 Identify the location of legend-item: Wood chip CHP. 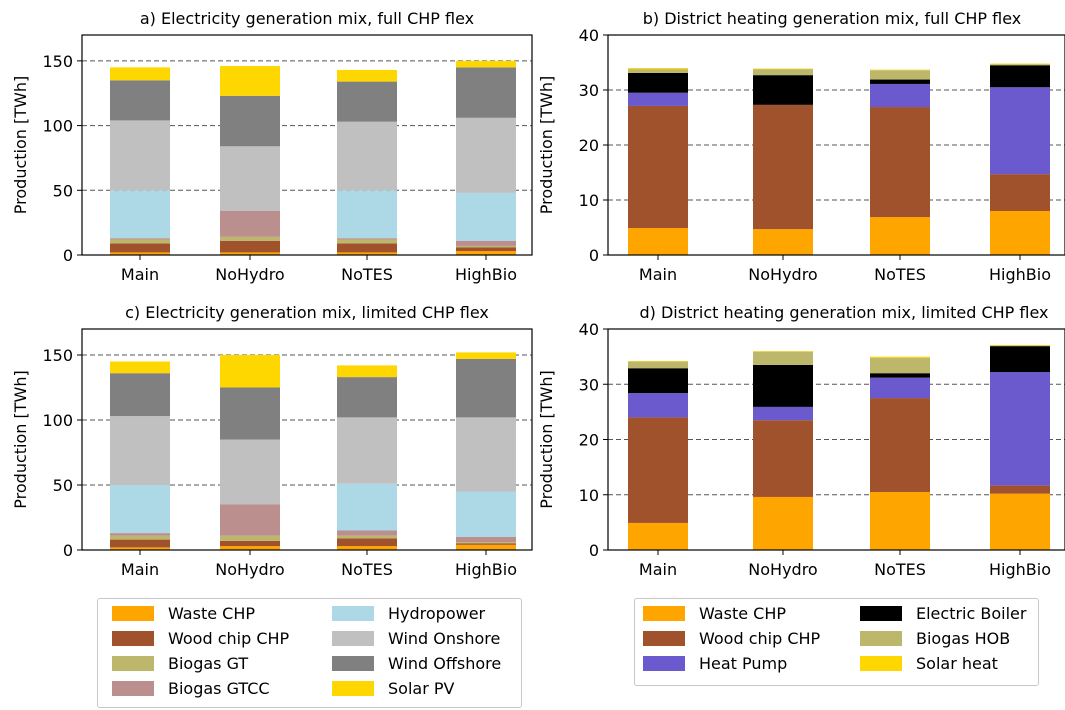
(200, 638).